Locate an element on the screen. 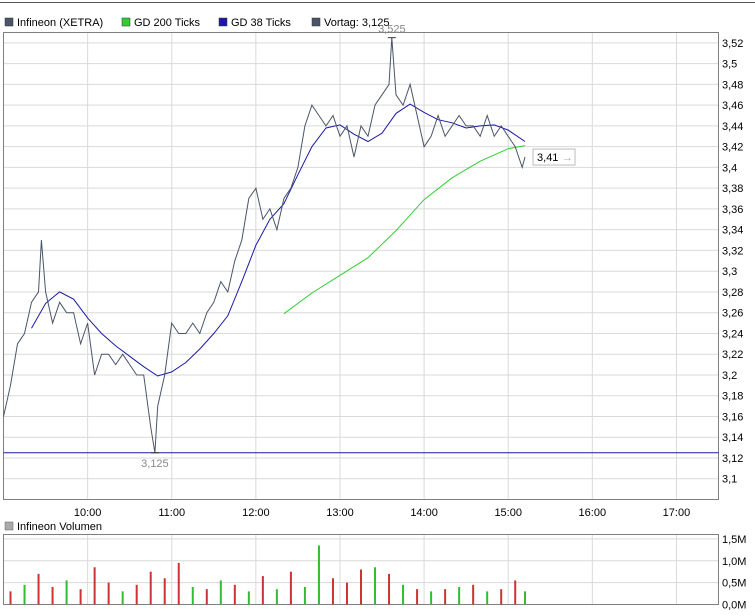 Image resolution: width=755 pixels, height=616 pixels. volume-y-tick-label: 0,5M is located at coordinates (734, 584).